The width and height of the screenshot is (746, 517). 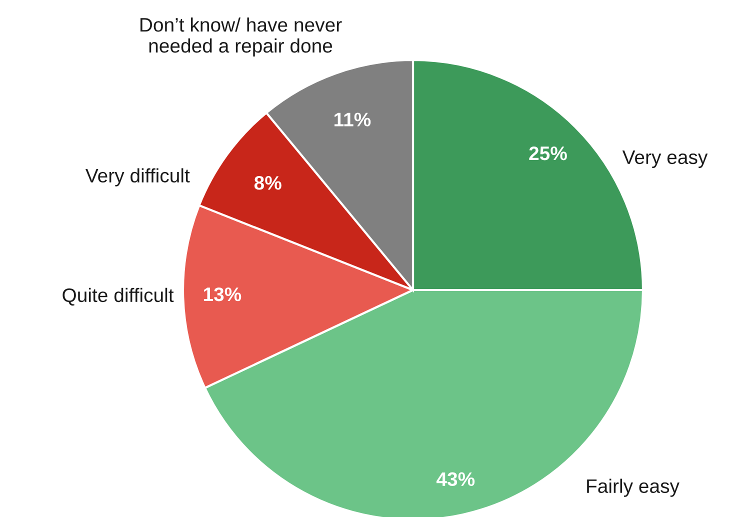 I want to click on slice-label: Quite difficult, so click(x=118, y=297).